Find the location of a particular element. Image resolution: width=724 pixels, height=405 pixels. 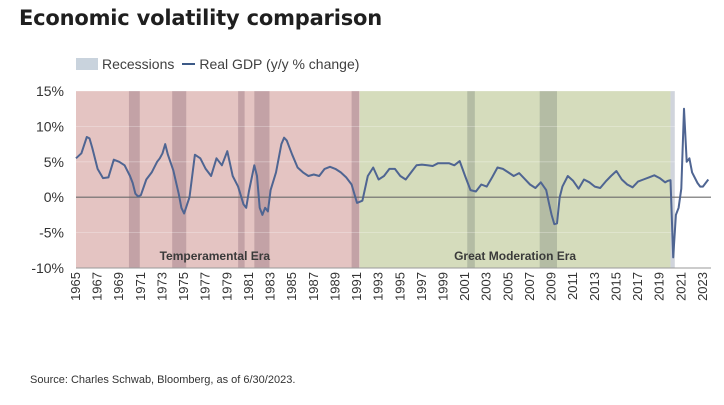

x-tick-label: 1989 is located at coordinates (334, 286).